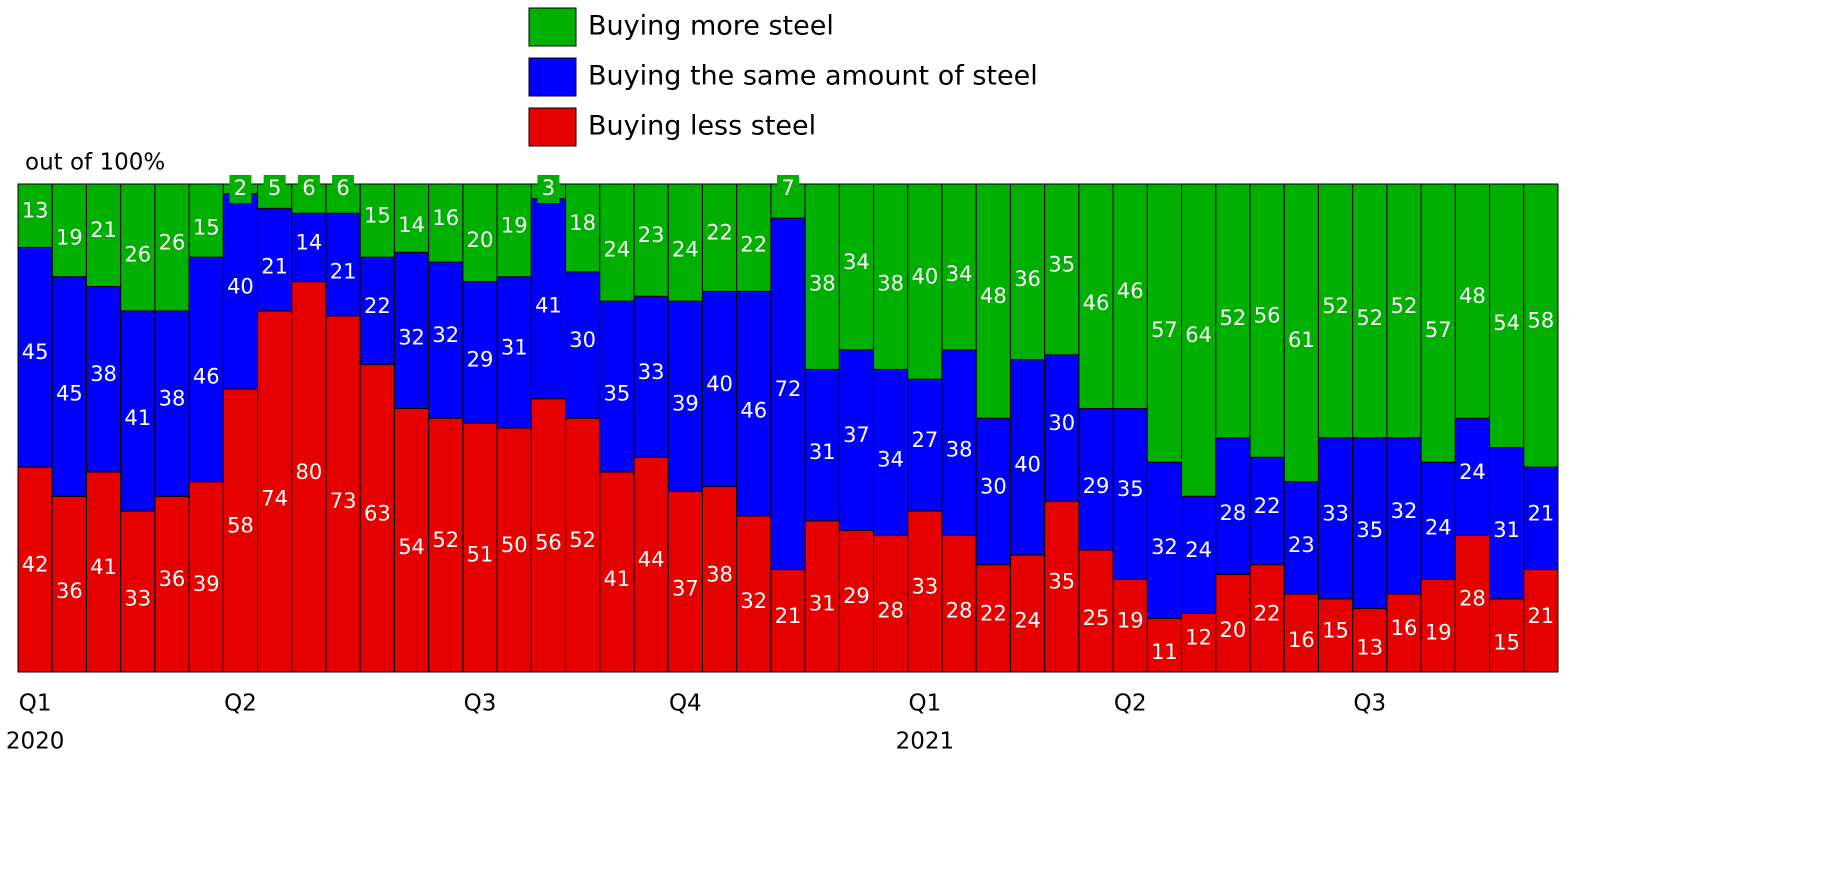 The image size is (1835, 880). I want to click on value-label: 2, so click(240, 188).